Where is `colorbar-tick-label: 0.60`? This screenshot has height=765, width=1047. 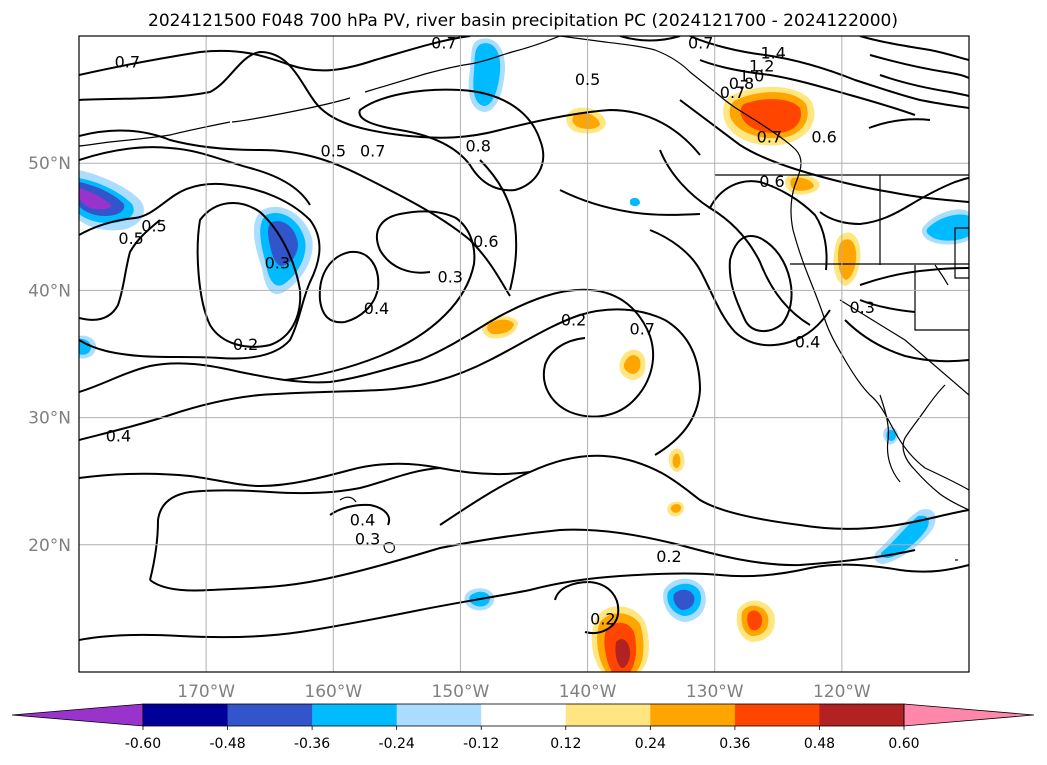 colorbar-tick-label: 0.60 is located at coordinates (903, 744).